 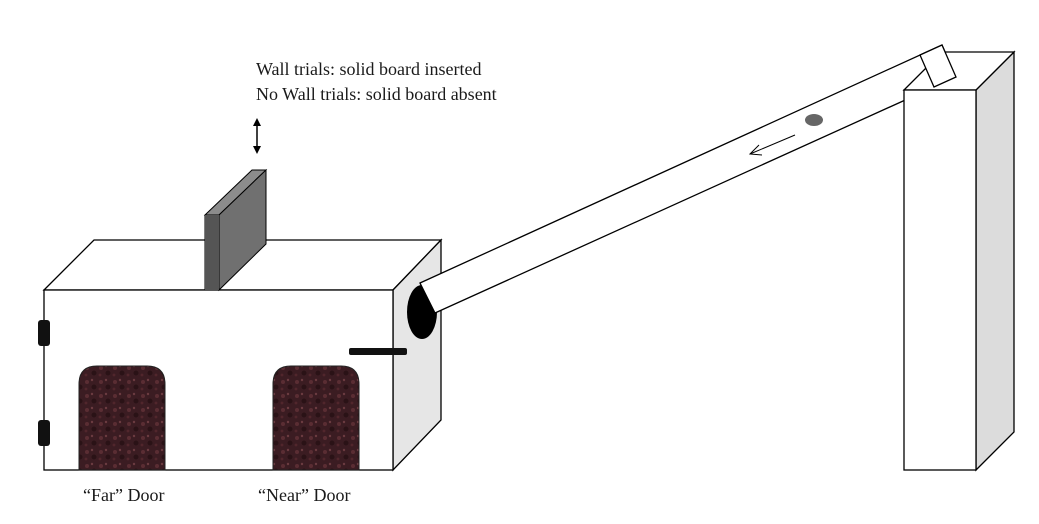 What do you see at coordinates (122, 418) in the screenshot?
I see `far-door` at bounding box center [122, 418].